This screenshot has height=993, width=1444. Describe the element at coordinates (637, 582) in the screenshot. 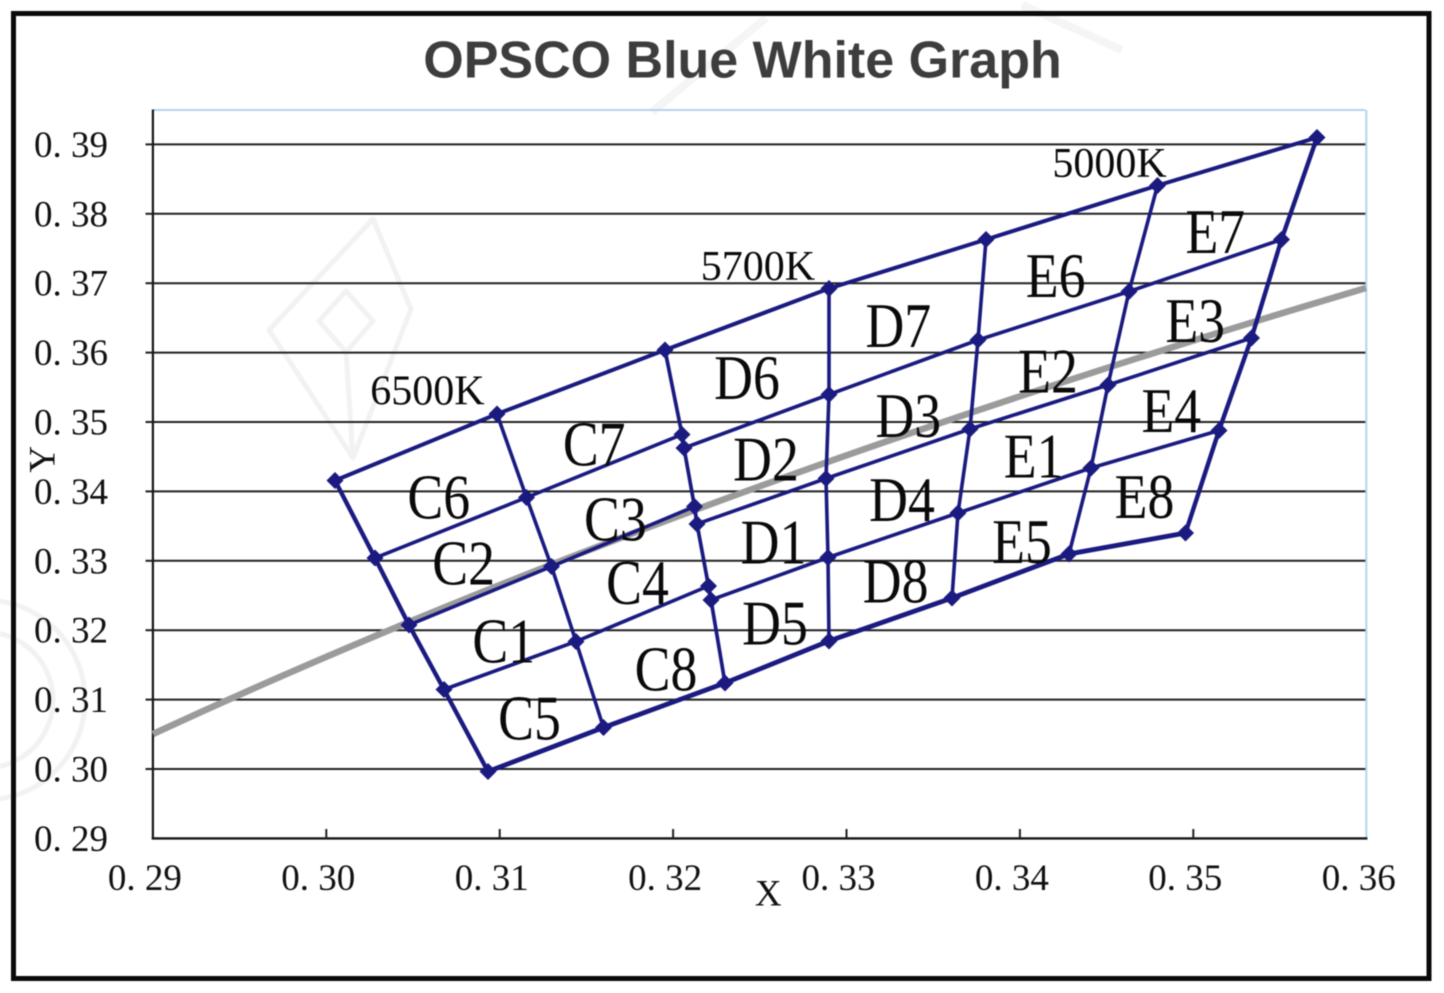

I see `svg-text: C4` at that location.